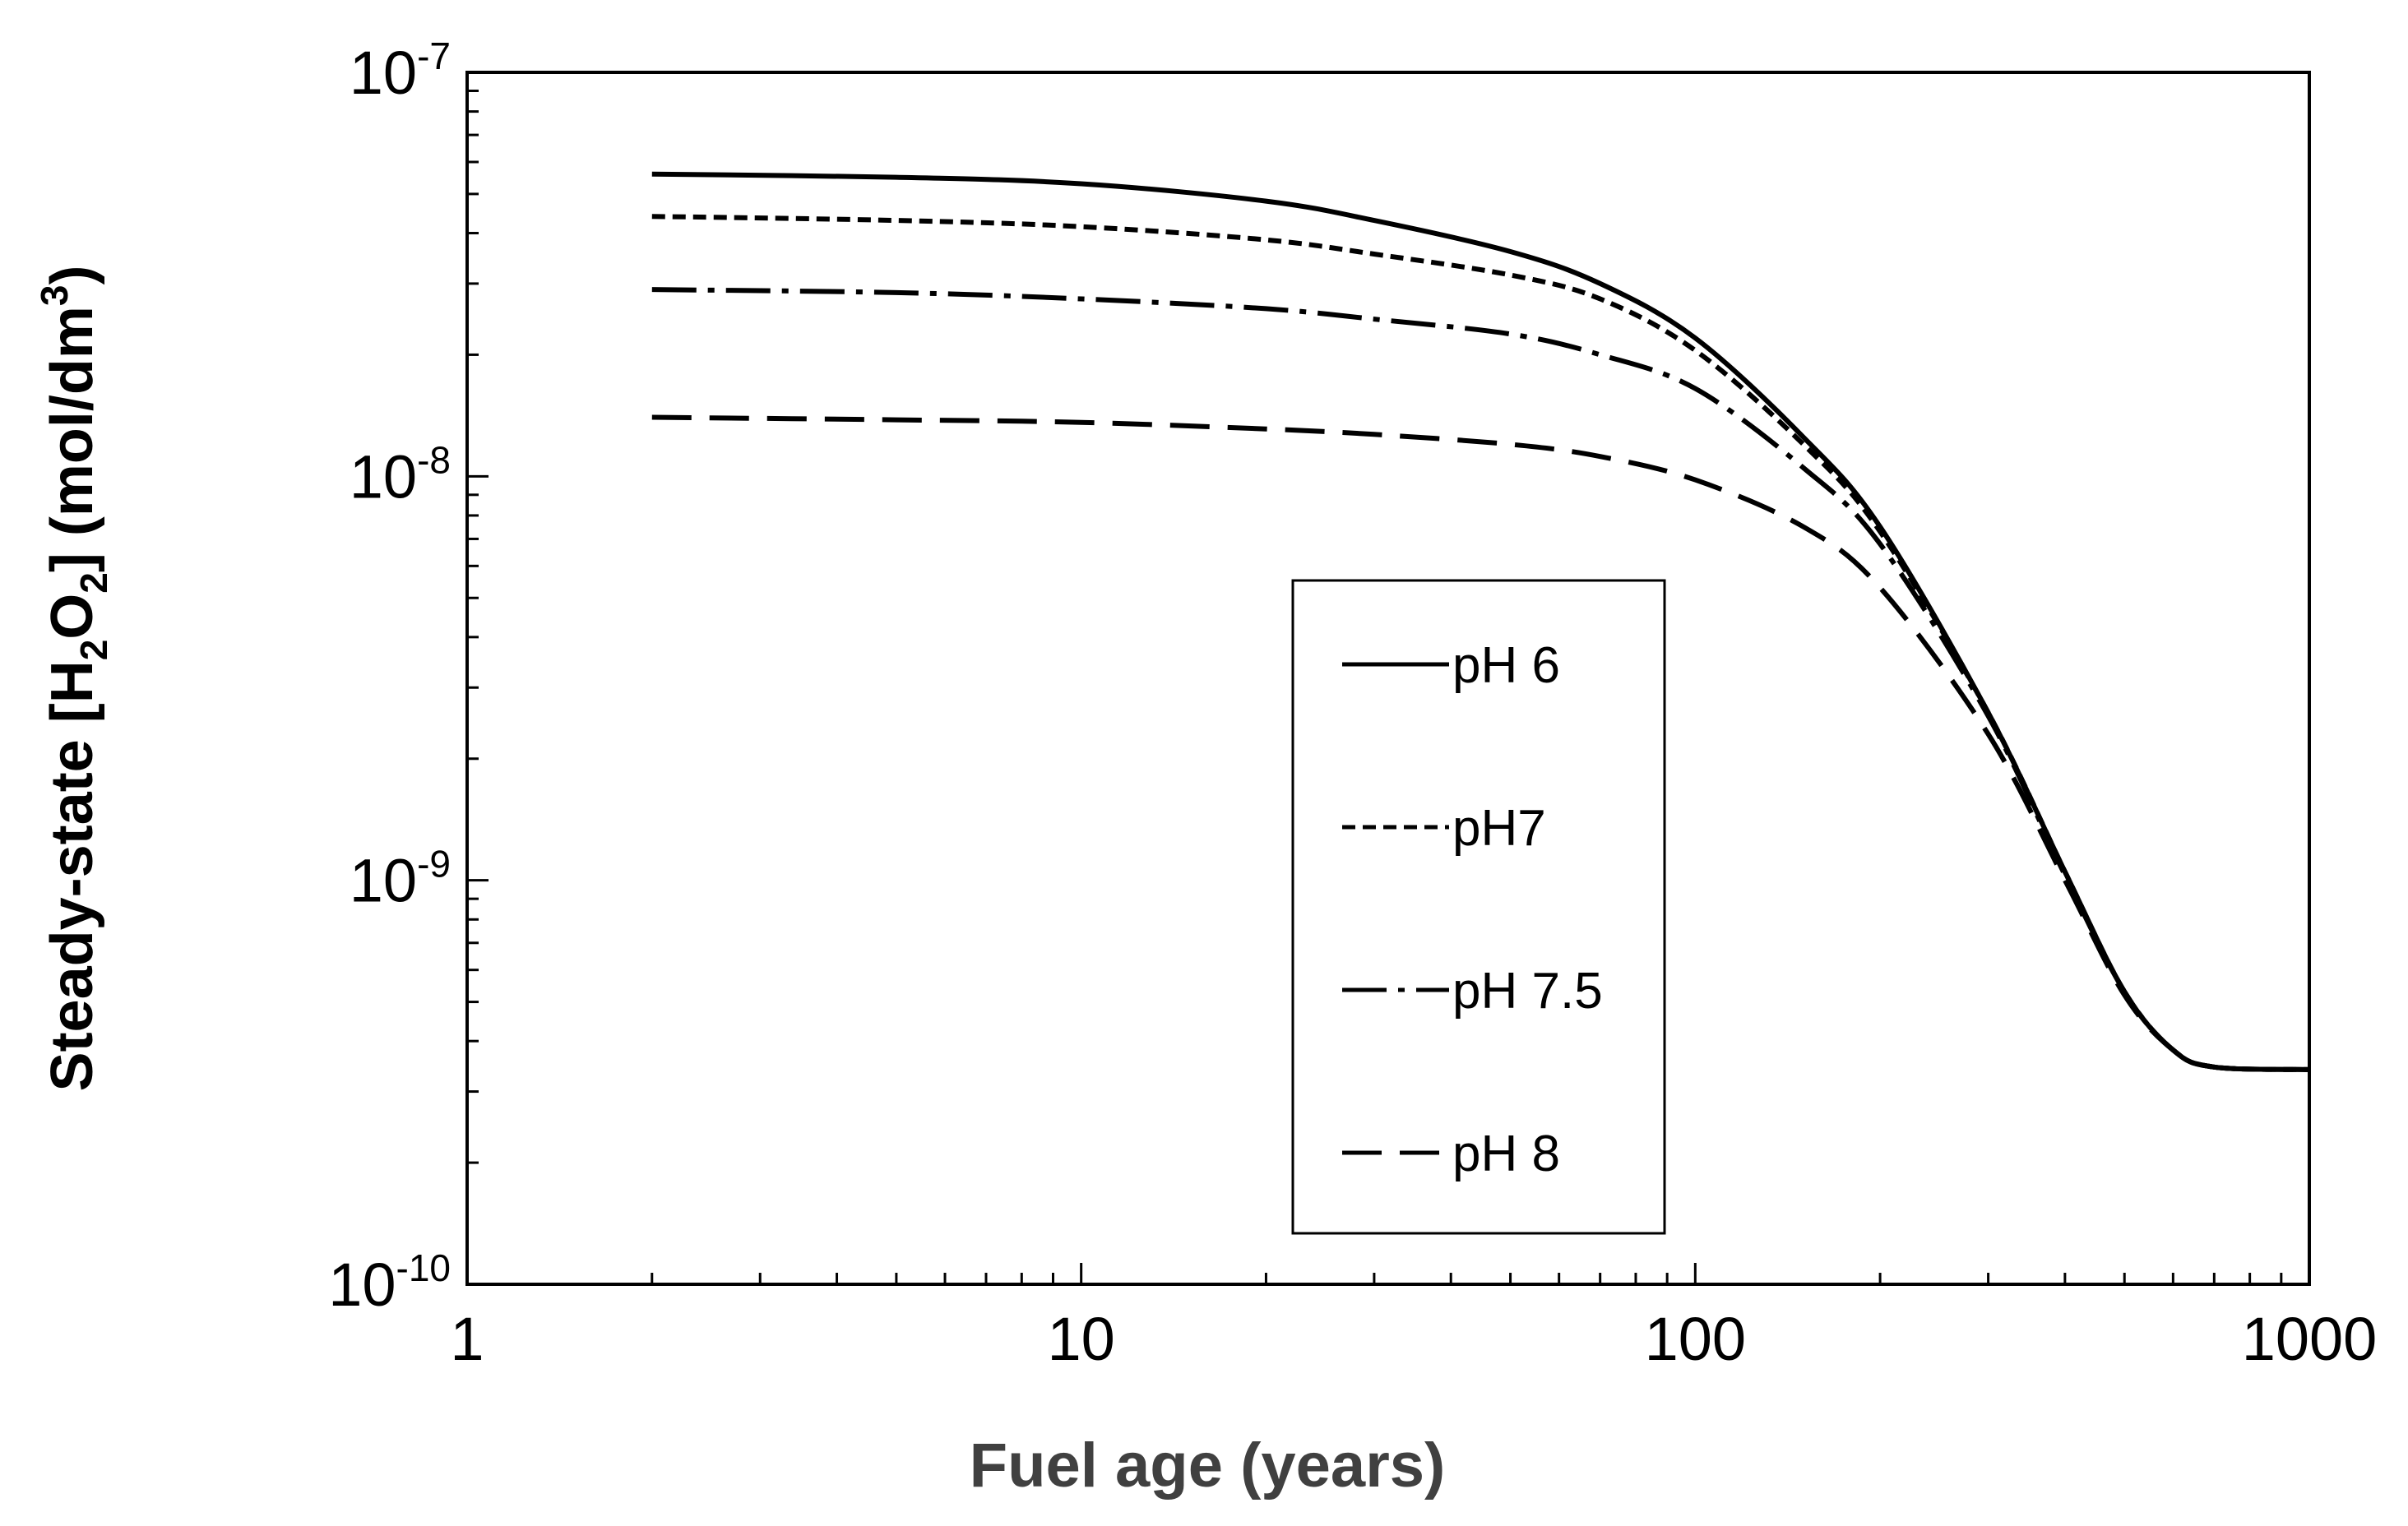  Describe the element at coordinates (1081, 1339) in the screenshot. I see `x-tick-label: 10` at that location.